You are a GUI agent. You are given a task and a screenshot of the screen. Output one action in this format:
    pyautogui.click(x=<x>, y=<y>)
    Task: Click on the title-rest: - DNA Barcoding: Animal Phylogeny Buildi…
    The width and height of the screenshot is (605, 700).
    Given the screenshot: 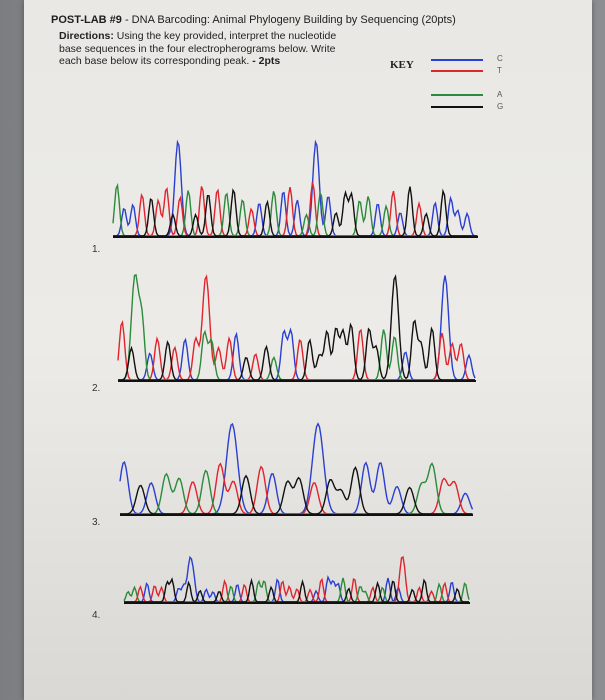 What is the action you would take?
    pyautogui.click(x=288, y=20)
    